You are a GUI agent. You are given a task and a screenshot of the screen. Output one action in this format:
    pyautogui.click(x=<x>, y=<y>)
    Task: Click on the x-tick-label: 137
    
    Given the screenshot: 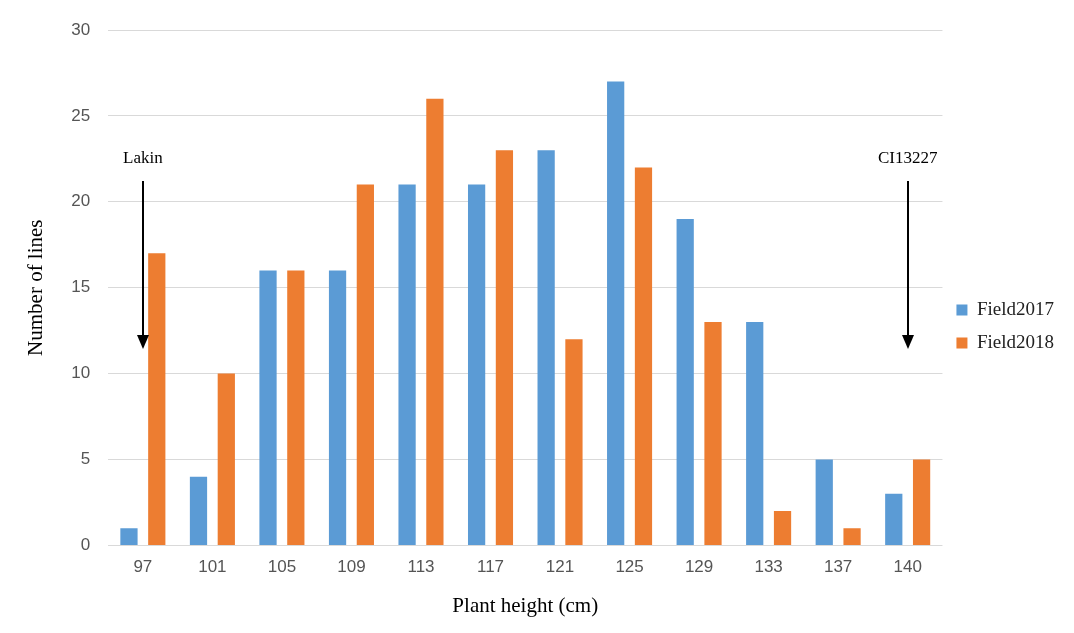 What is the action you would take?
    pyautogui.click(x=838, y=567)
    